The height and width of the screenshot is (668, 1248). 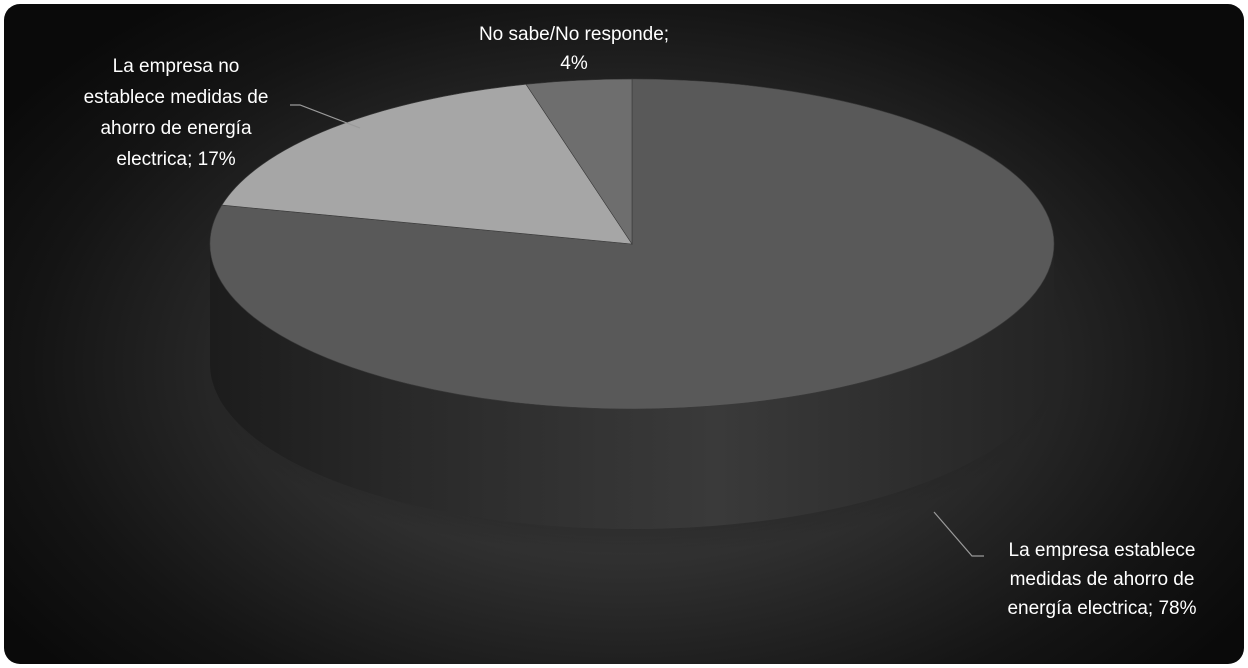 What do you see at coordinates (175, 128) in the screenshot?
I see `data-label-line: ahorro de energía` at bounding box center [175, 128].